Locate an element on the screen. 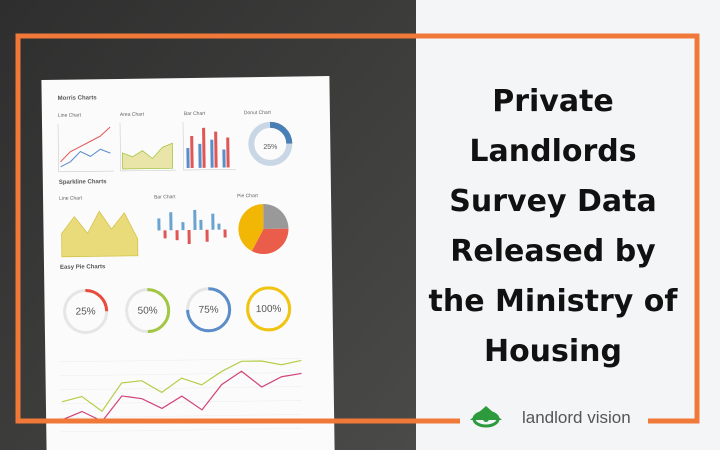 The image size is (720, 450). pie-label: 50% is located at coordinates (148, 310).